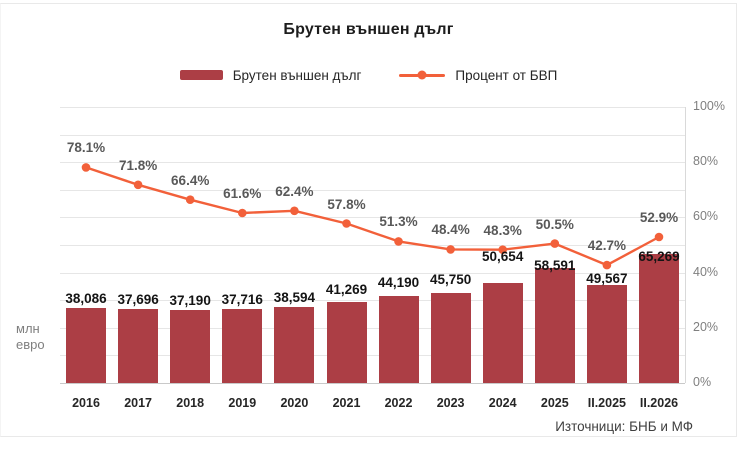 Image resolution: width=750 pixels, height=451 pixels. I want to click on bar-value-label-2025: 58,591, so click(555, 265).